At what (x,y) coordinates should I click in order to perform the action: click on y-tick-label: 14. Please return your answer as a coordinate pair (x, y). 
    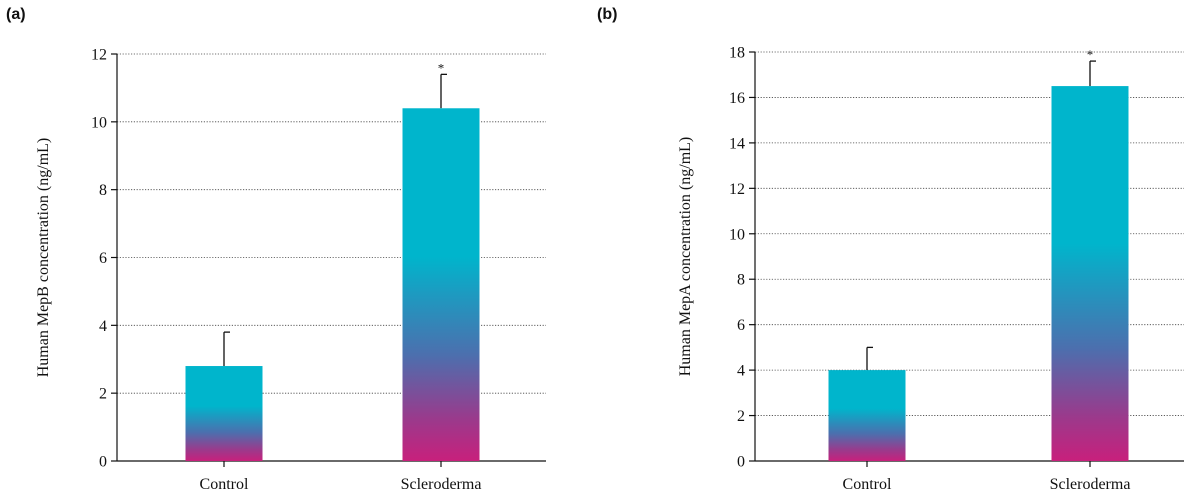
    Looking at the image, I should click on (737, 143).